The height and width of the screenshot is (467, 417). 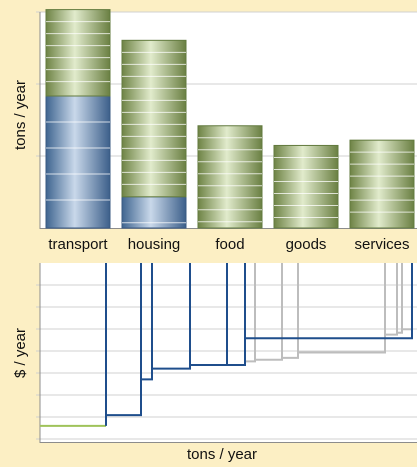 What do you see at coordinates (306, 186) in the screenshot?
I see `bar-segment-goods-upper` at bounding box center [306, 186].